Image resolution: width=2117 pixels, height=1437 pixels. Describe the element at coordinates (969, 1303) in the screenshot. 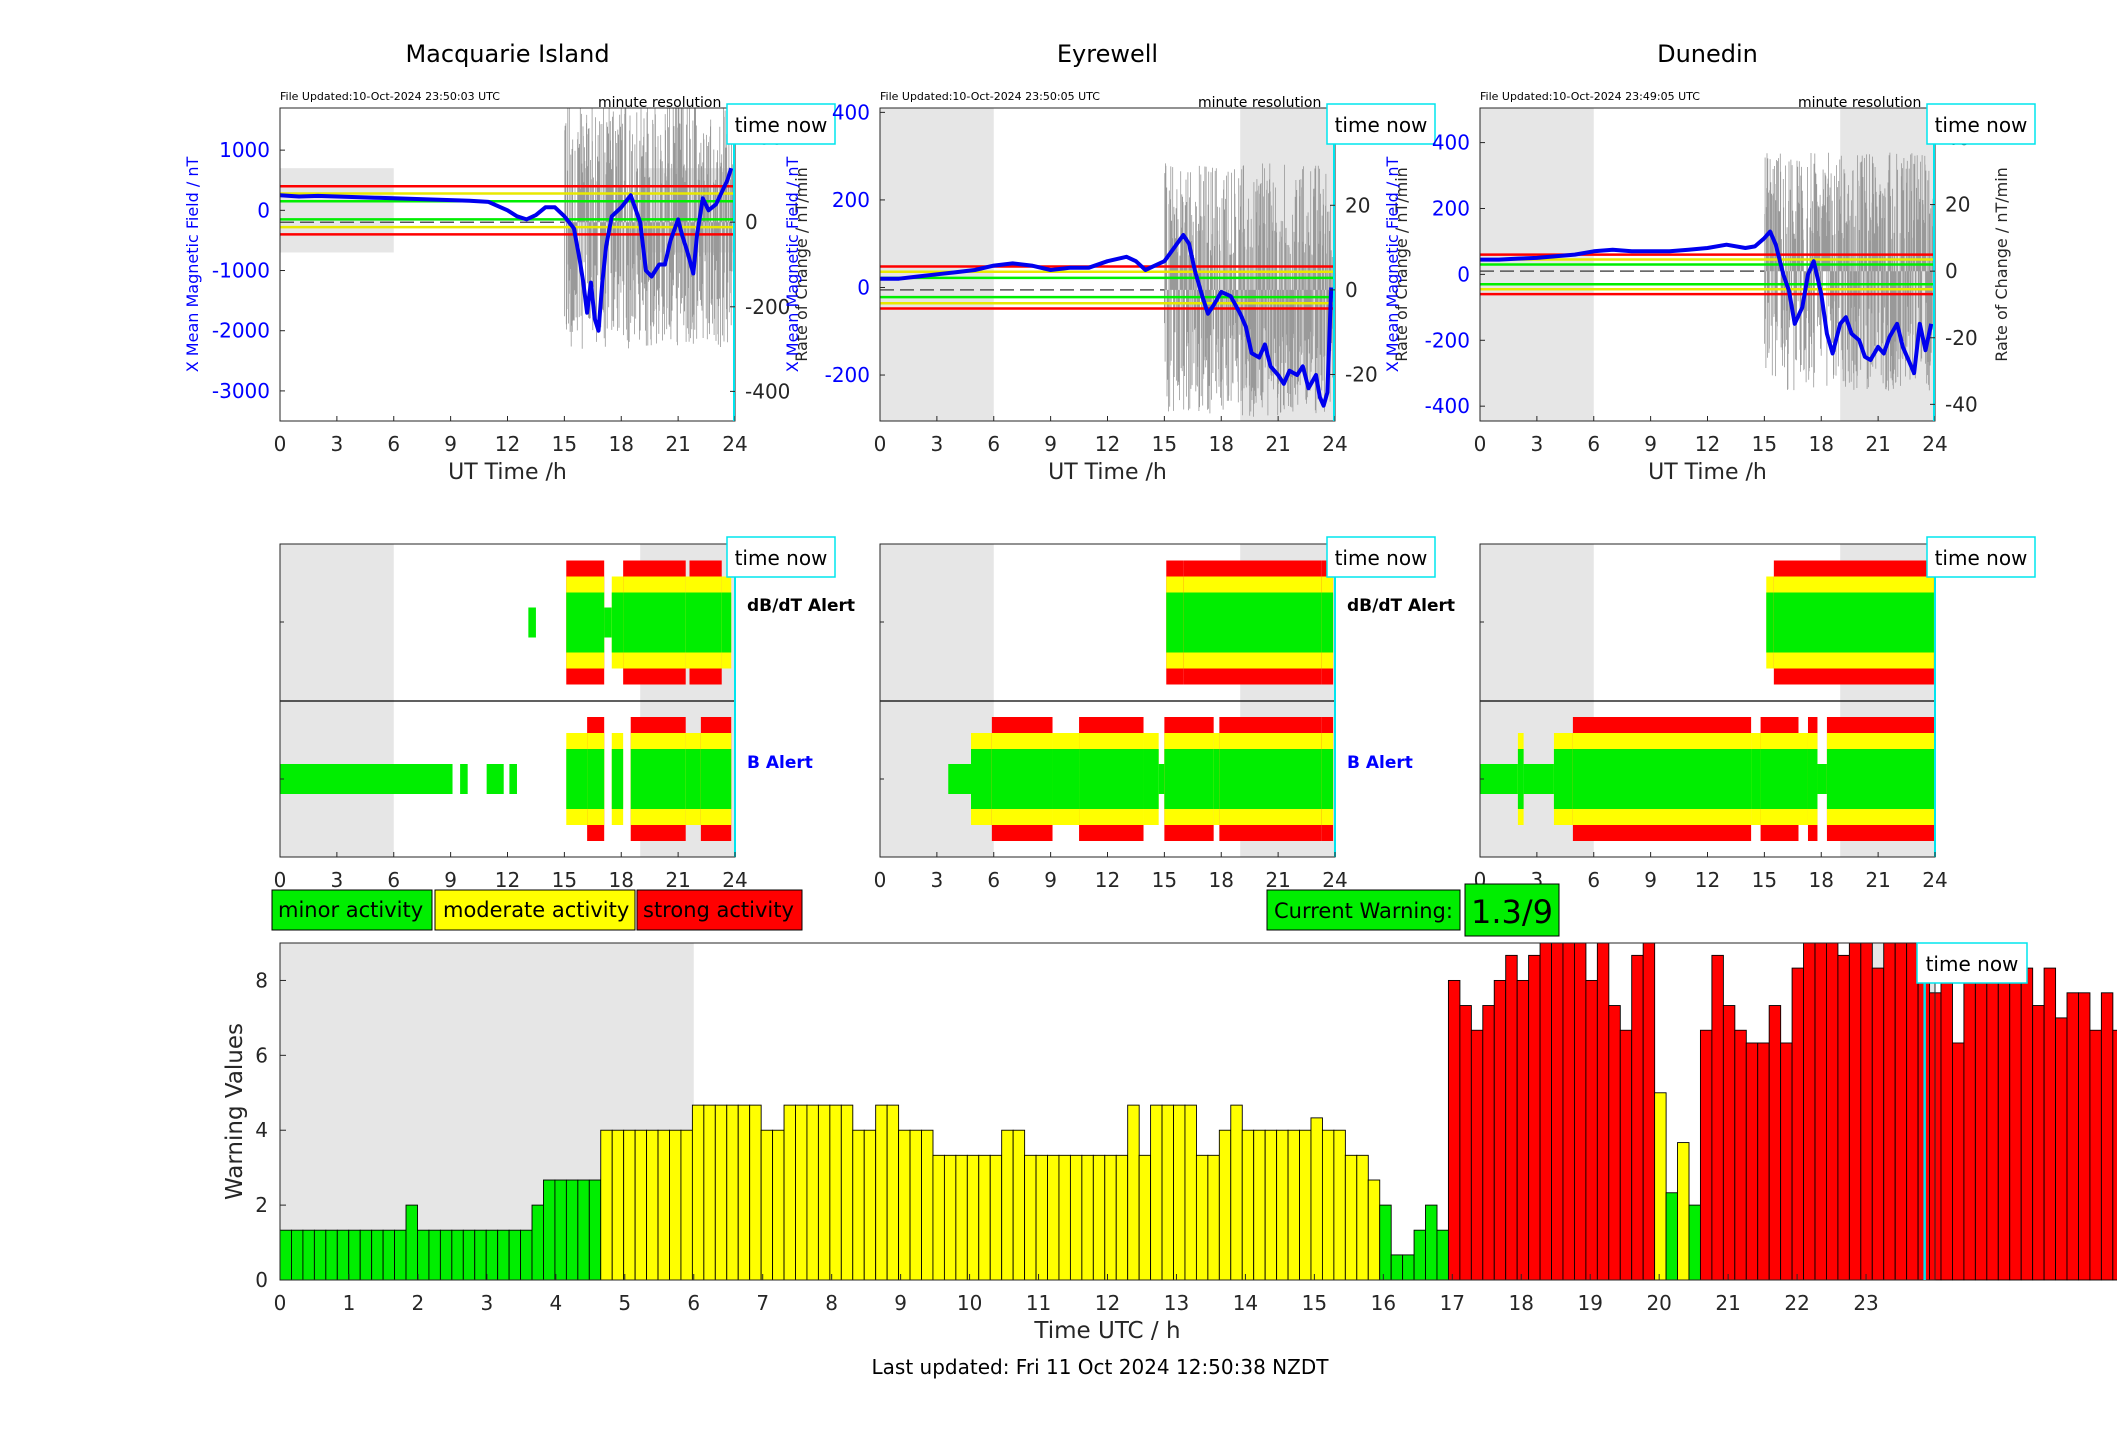

I see `warning-x-tick-label: 10` at that location.